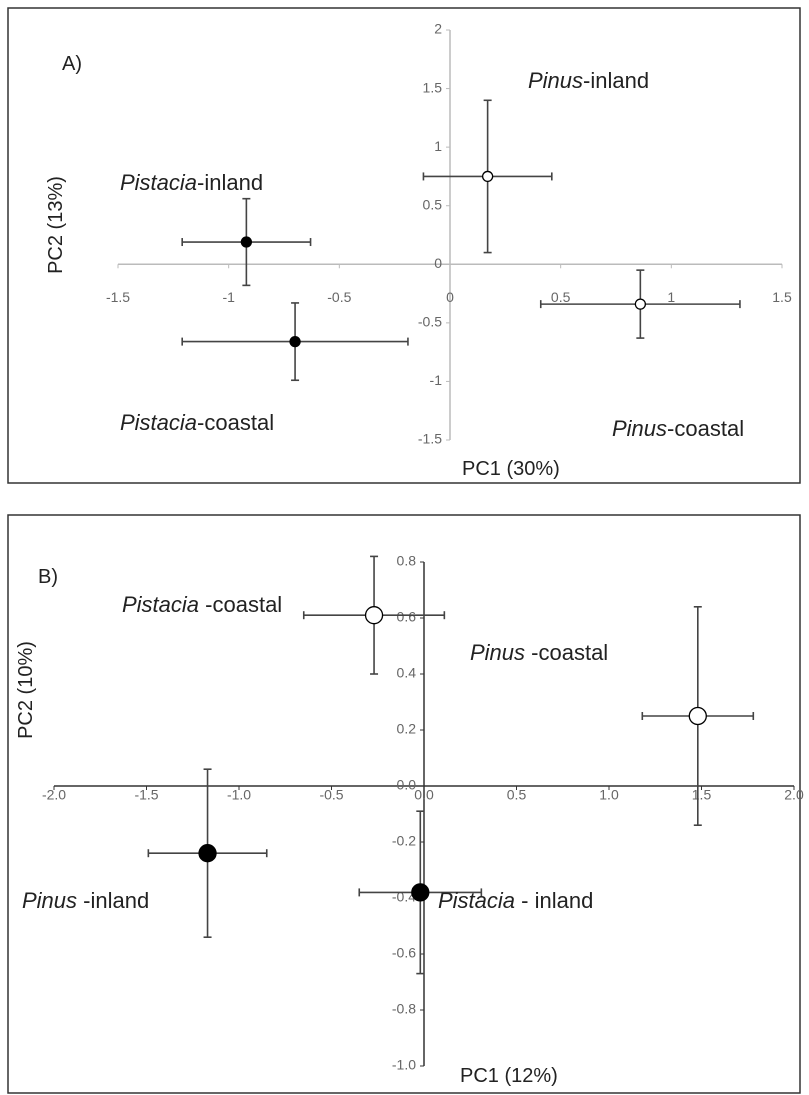  I want to click on x-tick-label: -2.0, so click(54, 795).